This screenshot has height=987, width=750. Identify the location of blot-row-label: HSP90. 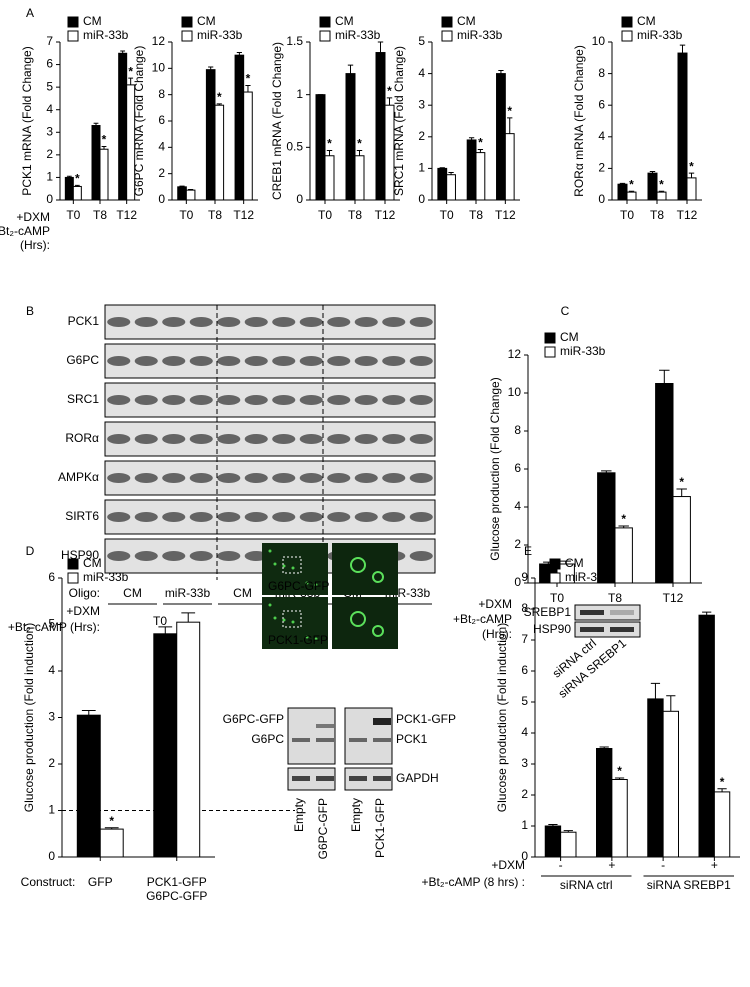
(80, 555).